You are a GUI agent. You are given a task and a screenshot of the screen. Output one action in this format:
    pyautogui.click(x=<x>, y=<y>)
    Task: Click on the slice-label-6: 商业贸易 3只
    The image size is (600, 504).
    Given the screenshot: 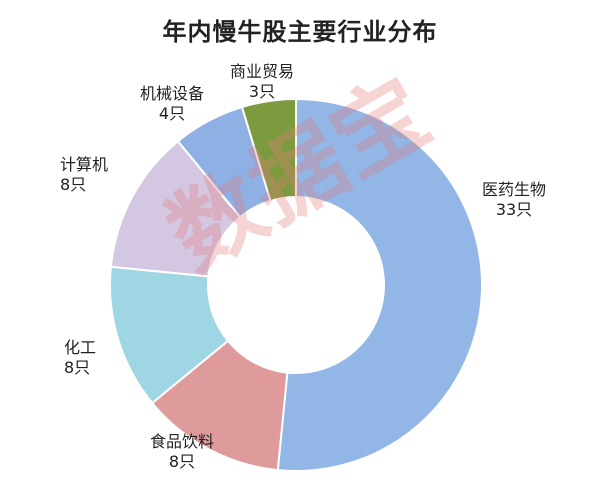 What is the action you would take?
    pyautogui.click(x=262, y=82)
    